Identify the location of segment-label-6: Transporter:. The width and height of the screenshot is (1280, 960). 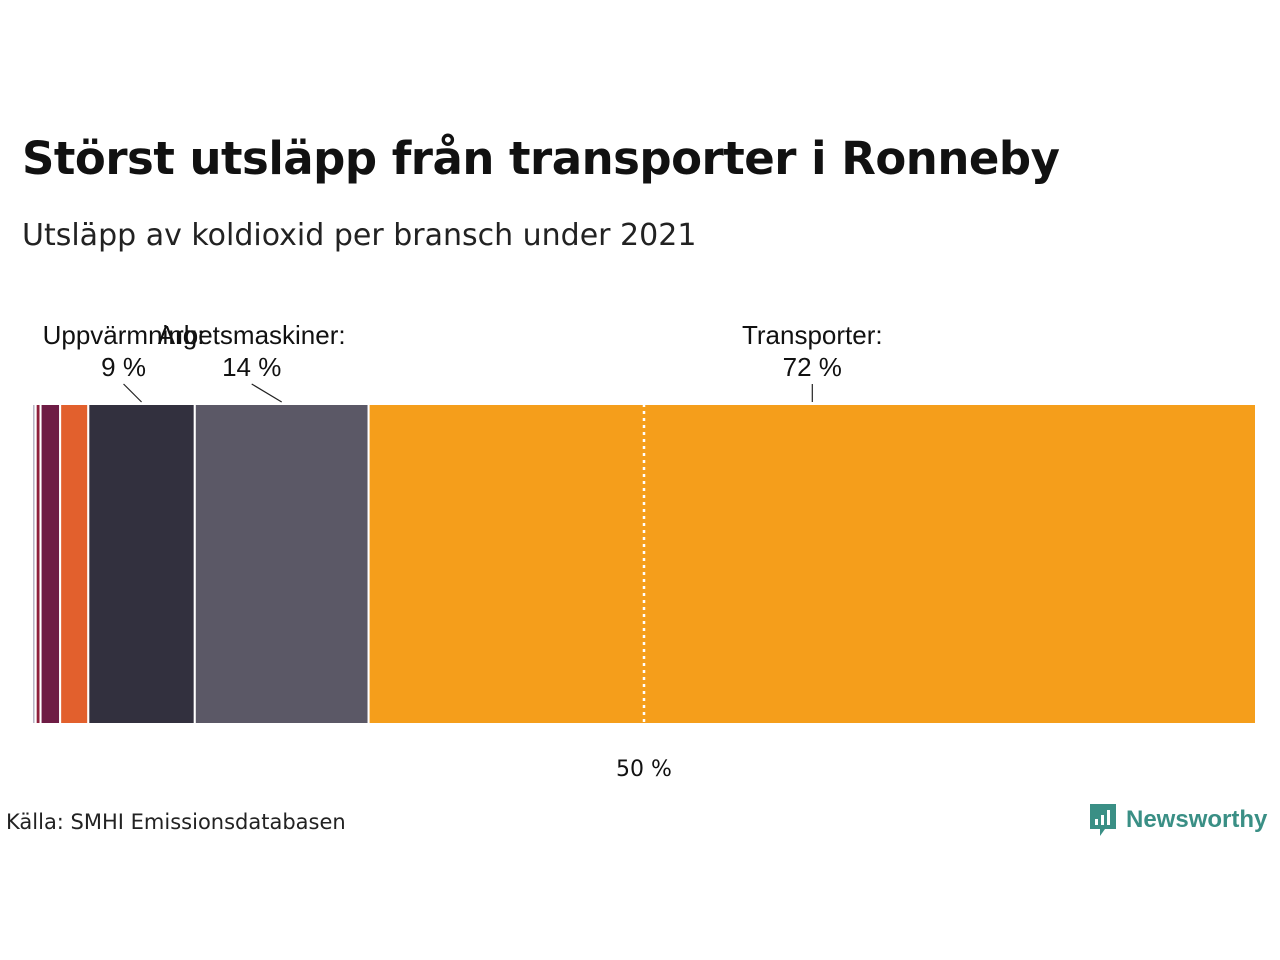
(812, 335).